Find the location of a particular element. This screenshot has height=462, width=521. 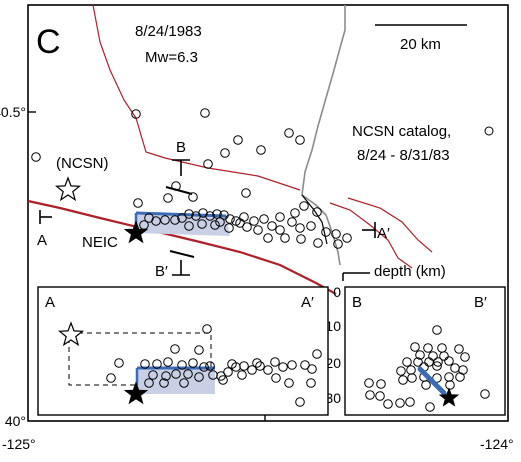

depth-tick-30: 30 is located at coordinates (333, 398).